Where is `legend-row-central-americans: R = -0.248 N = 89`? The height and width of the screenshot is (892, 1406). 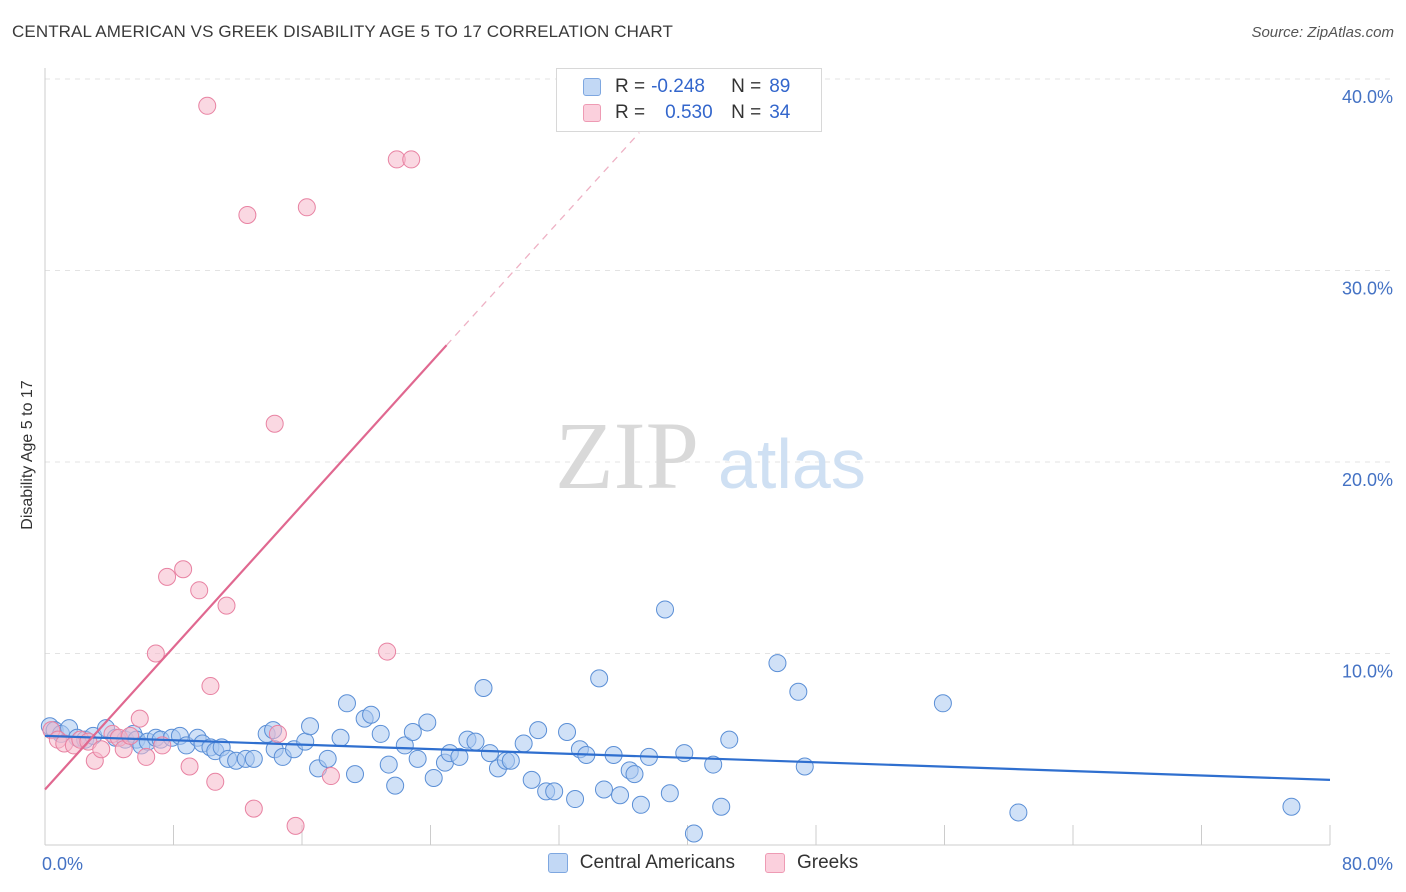 legend-row-central-americans: R = -0.248 N = 89 is located at coordinates (686, 87).